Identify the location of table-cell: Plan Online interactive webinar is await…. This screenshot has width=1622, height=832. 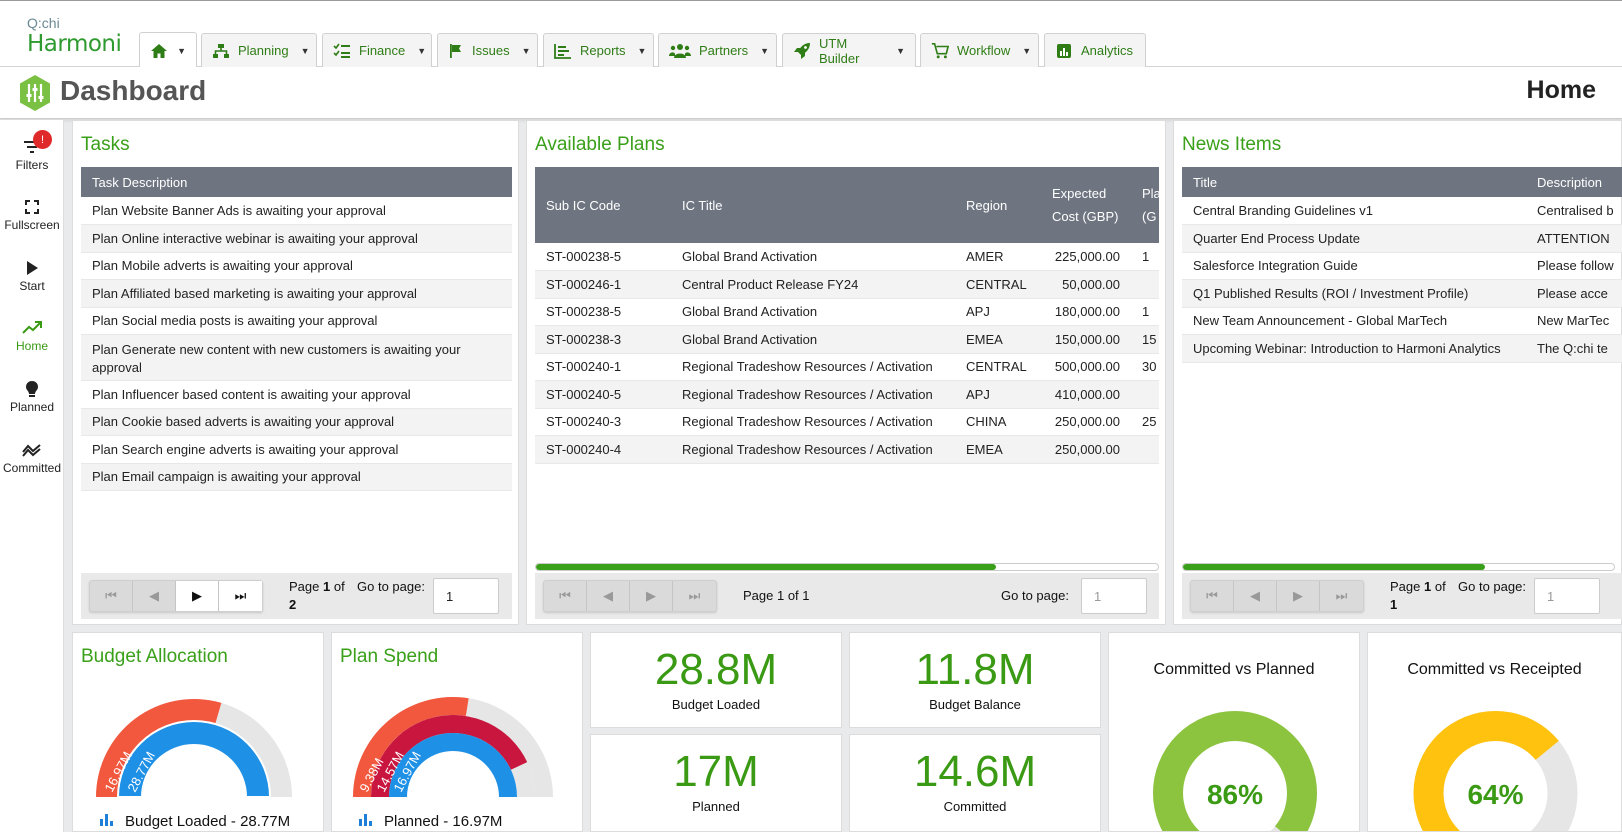
(296, 238).